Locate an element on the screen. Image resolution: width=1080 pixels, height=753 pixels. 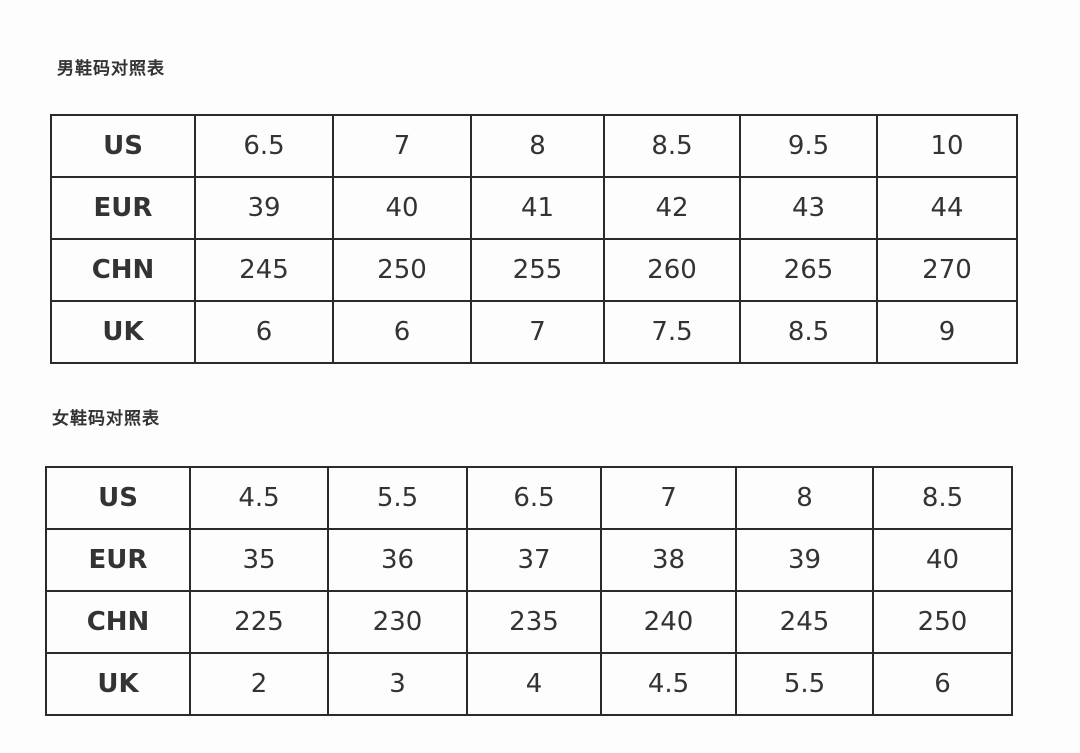
men-size-chart-title: 男鞋码对照表 is located at coordinates (111, 69).